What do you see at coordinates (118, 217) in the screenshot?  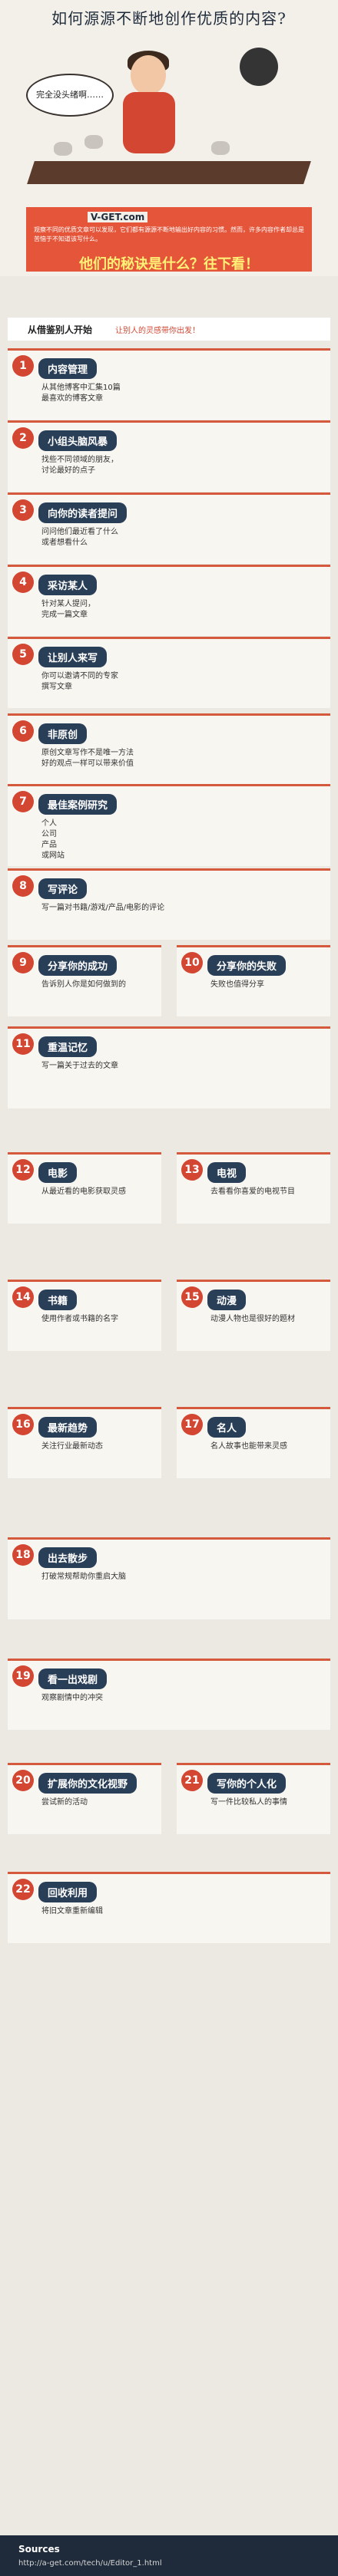 I see `brand-label: V-GET.com` at bounding box center [118, 217].